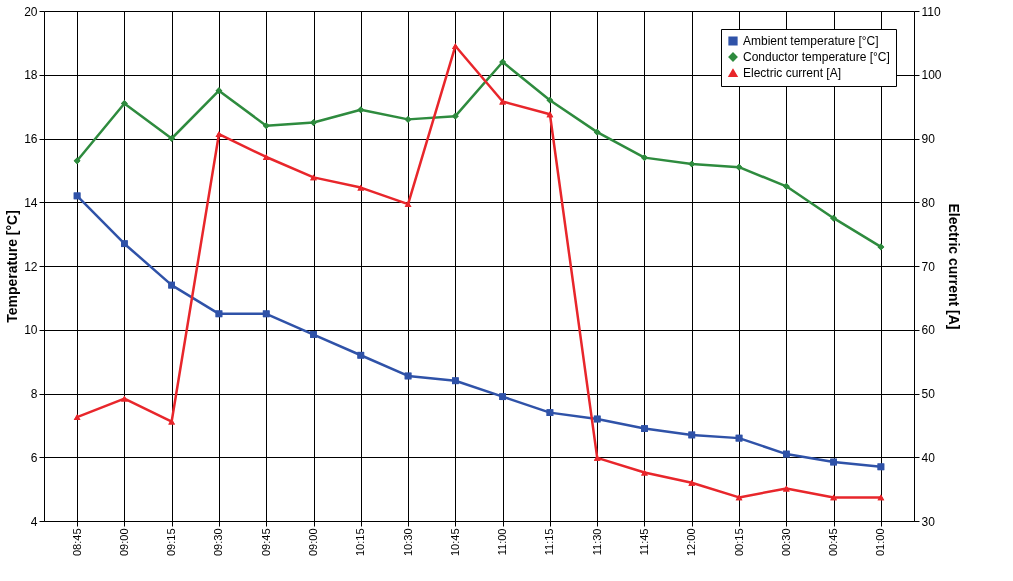 The image size is (1013, 581). I want to click on x-tick-label: 01:00, so click(880, 542).